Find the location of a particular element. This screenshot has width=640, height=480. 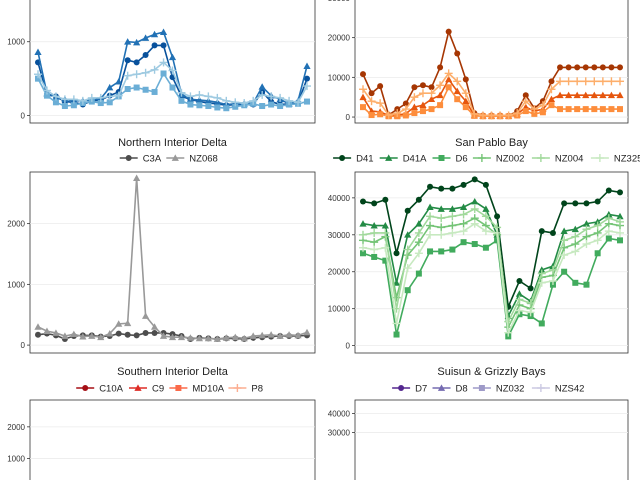

y-tick-label: 1000 is located at coordinates (16, 42).